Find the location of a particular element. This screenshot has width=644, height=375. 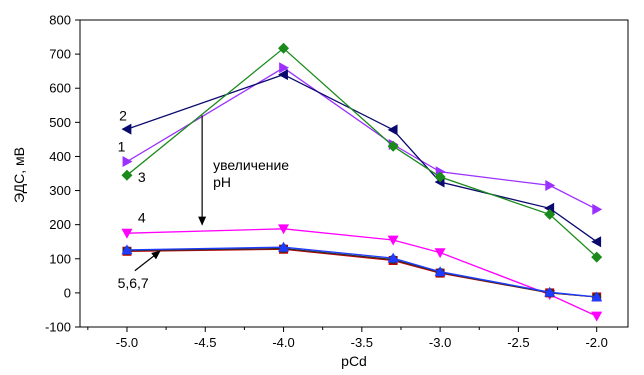

annotation-label: 3 is located at coordinates (142, 177).